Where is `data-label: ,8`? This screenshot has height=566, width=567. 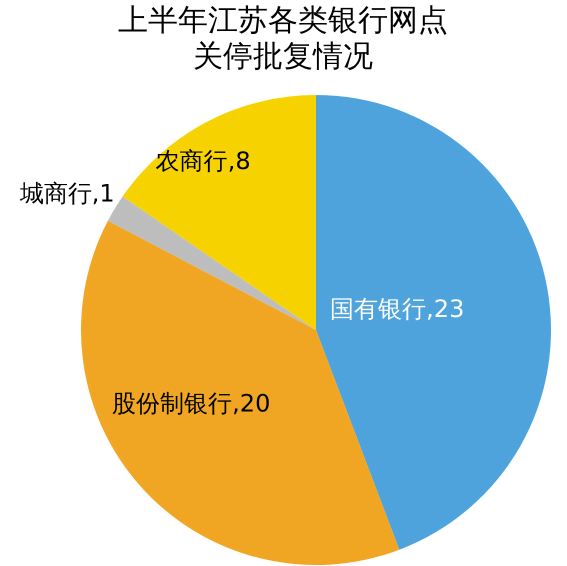 data-label: ,8 is located at coordinates (239, 160).